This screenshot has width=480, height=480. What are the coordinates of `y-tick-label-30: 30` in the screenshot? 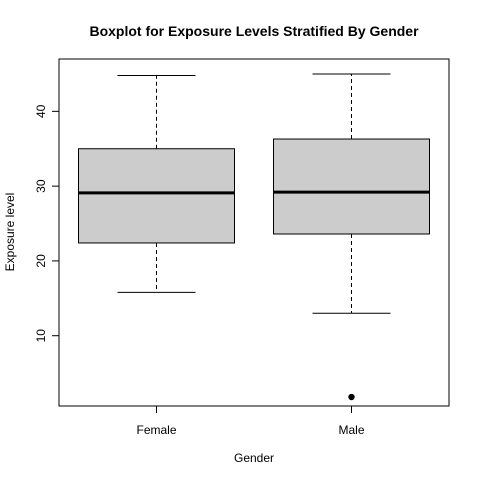 It's located at (41, 186).